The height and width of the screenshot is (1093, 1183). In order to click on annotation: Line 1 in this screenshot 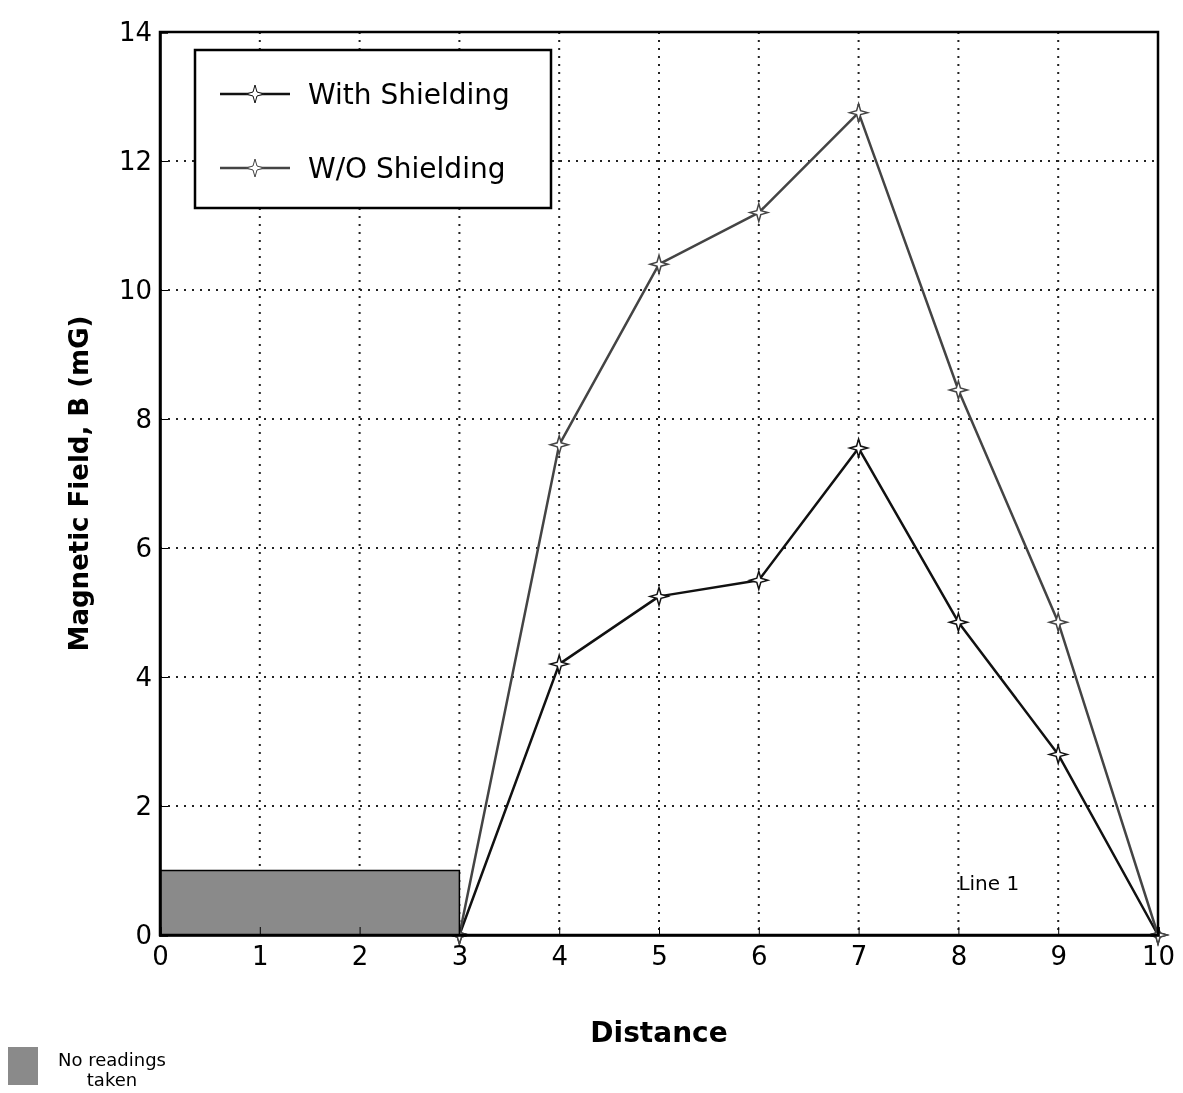, I will do `click(989, 882)`.